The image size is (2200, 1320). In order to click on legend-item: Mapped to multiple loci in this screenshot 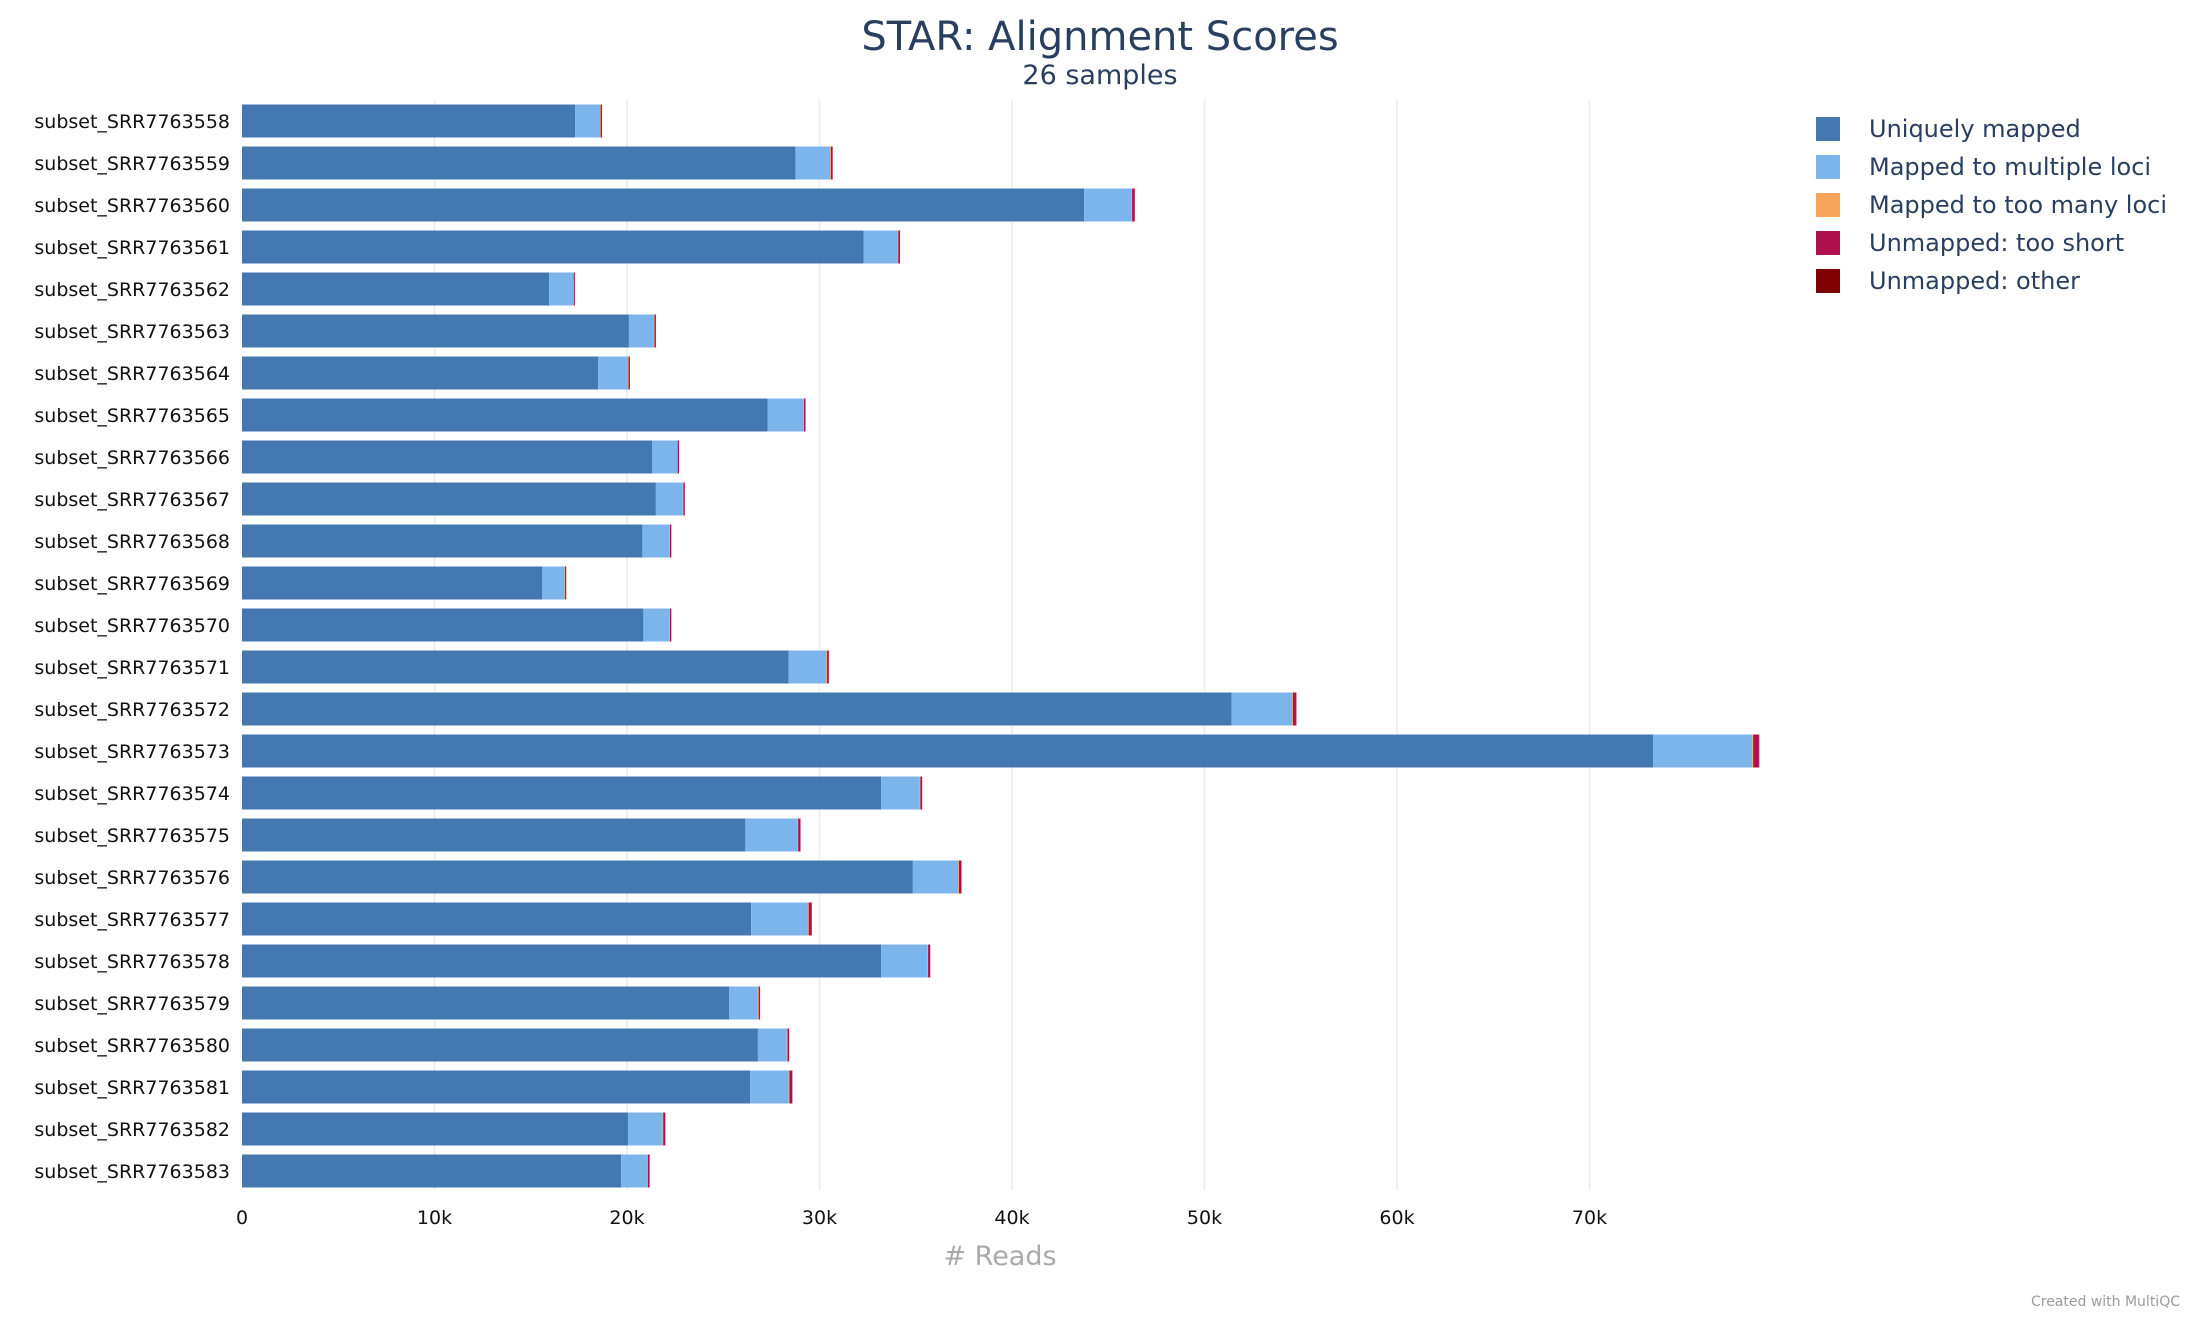, I will do `click(1983, 167)`.